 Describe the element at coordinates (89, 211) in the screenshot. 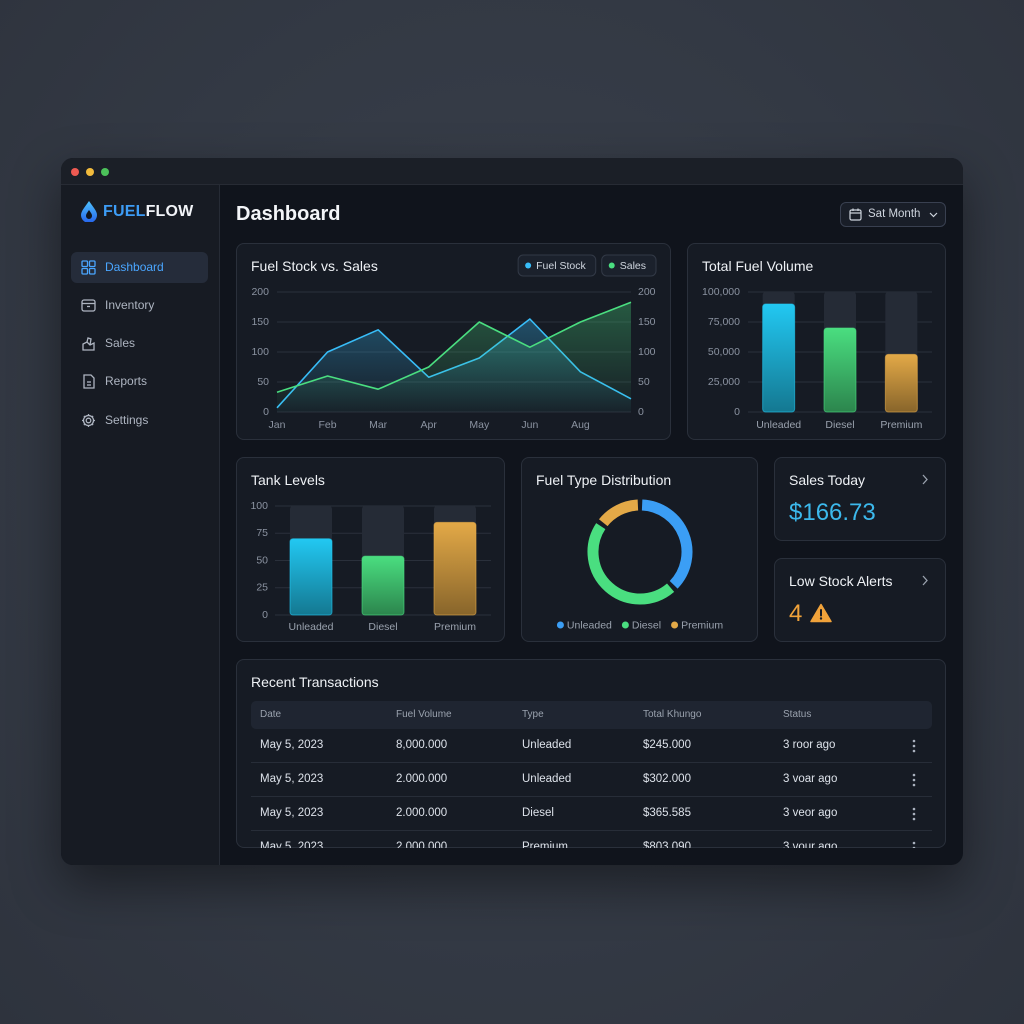

I see `logo-icon` at that location.